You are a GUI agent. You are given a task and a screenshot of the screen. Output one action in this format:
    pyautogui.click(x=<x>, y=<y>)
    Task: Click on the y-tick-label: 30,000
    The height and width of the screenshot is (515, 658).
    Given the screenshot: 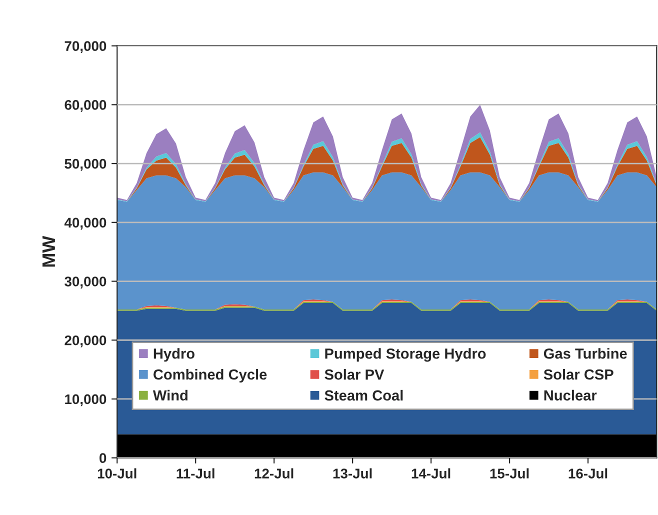 What is the action you would take?
    pyautogui.click(x=85, y=282)
    